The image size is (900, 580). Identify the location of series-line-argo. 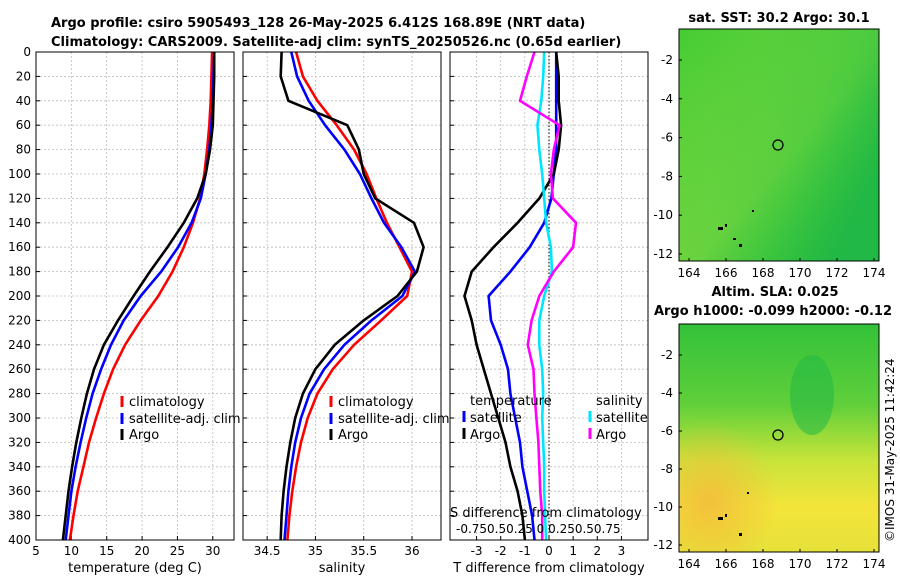
(138, 296).